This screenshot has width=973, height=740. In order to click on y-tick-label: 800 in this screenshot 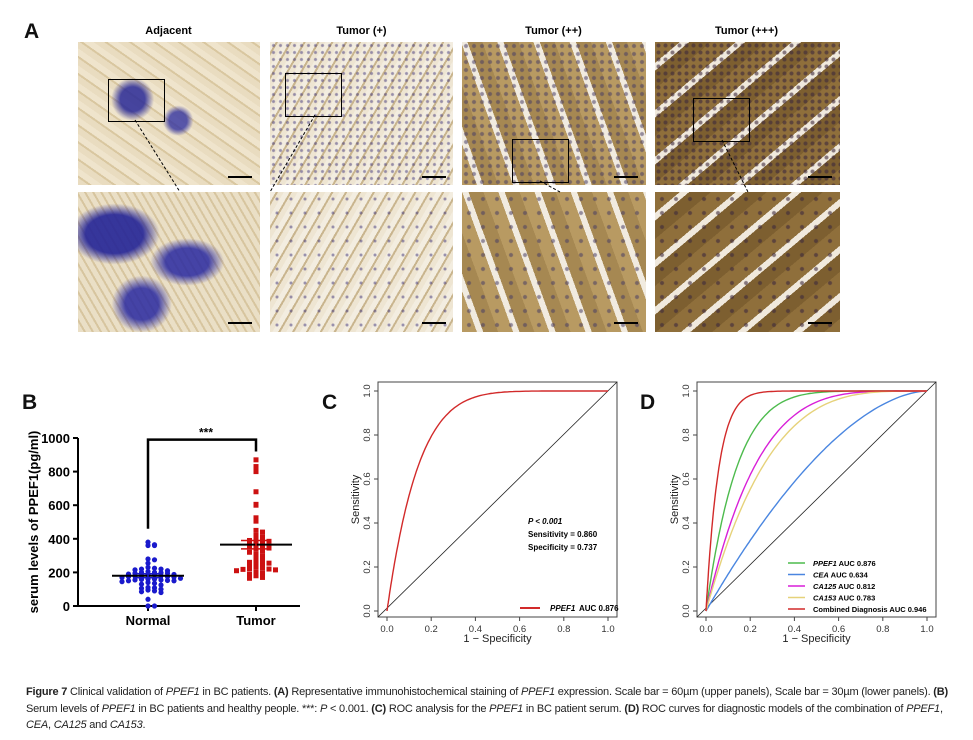, I will do `click(59, 472)`.